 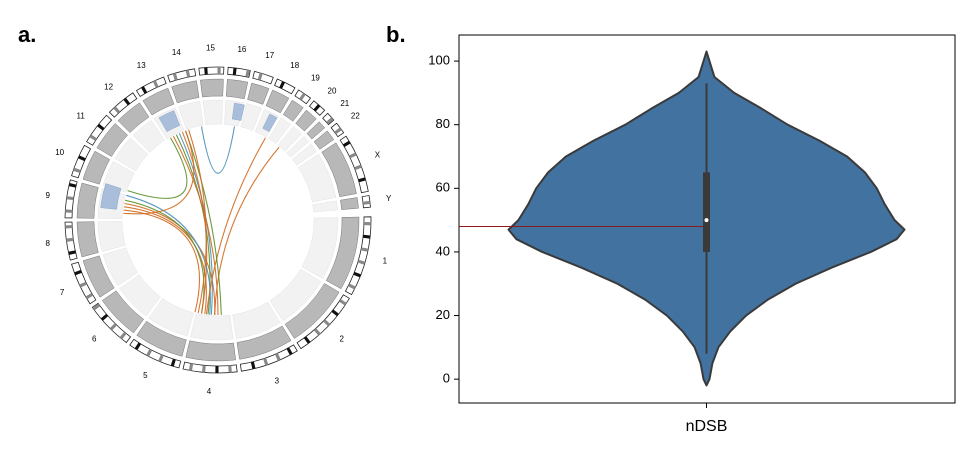 I want to click on chromosome-label: 15, so click(x=210, y=47).